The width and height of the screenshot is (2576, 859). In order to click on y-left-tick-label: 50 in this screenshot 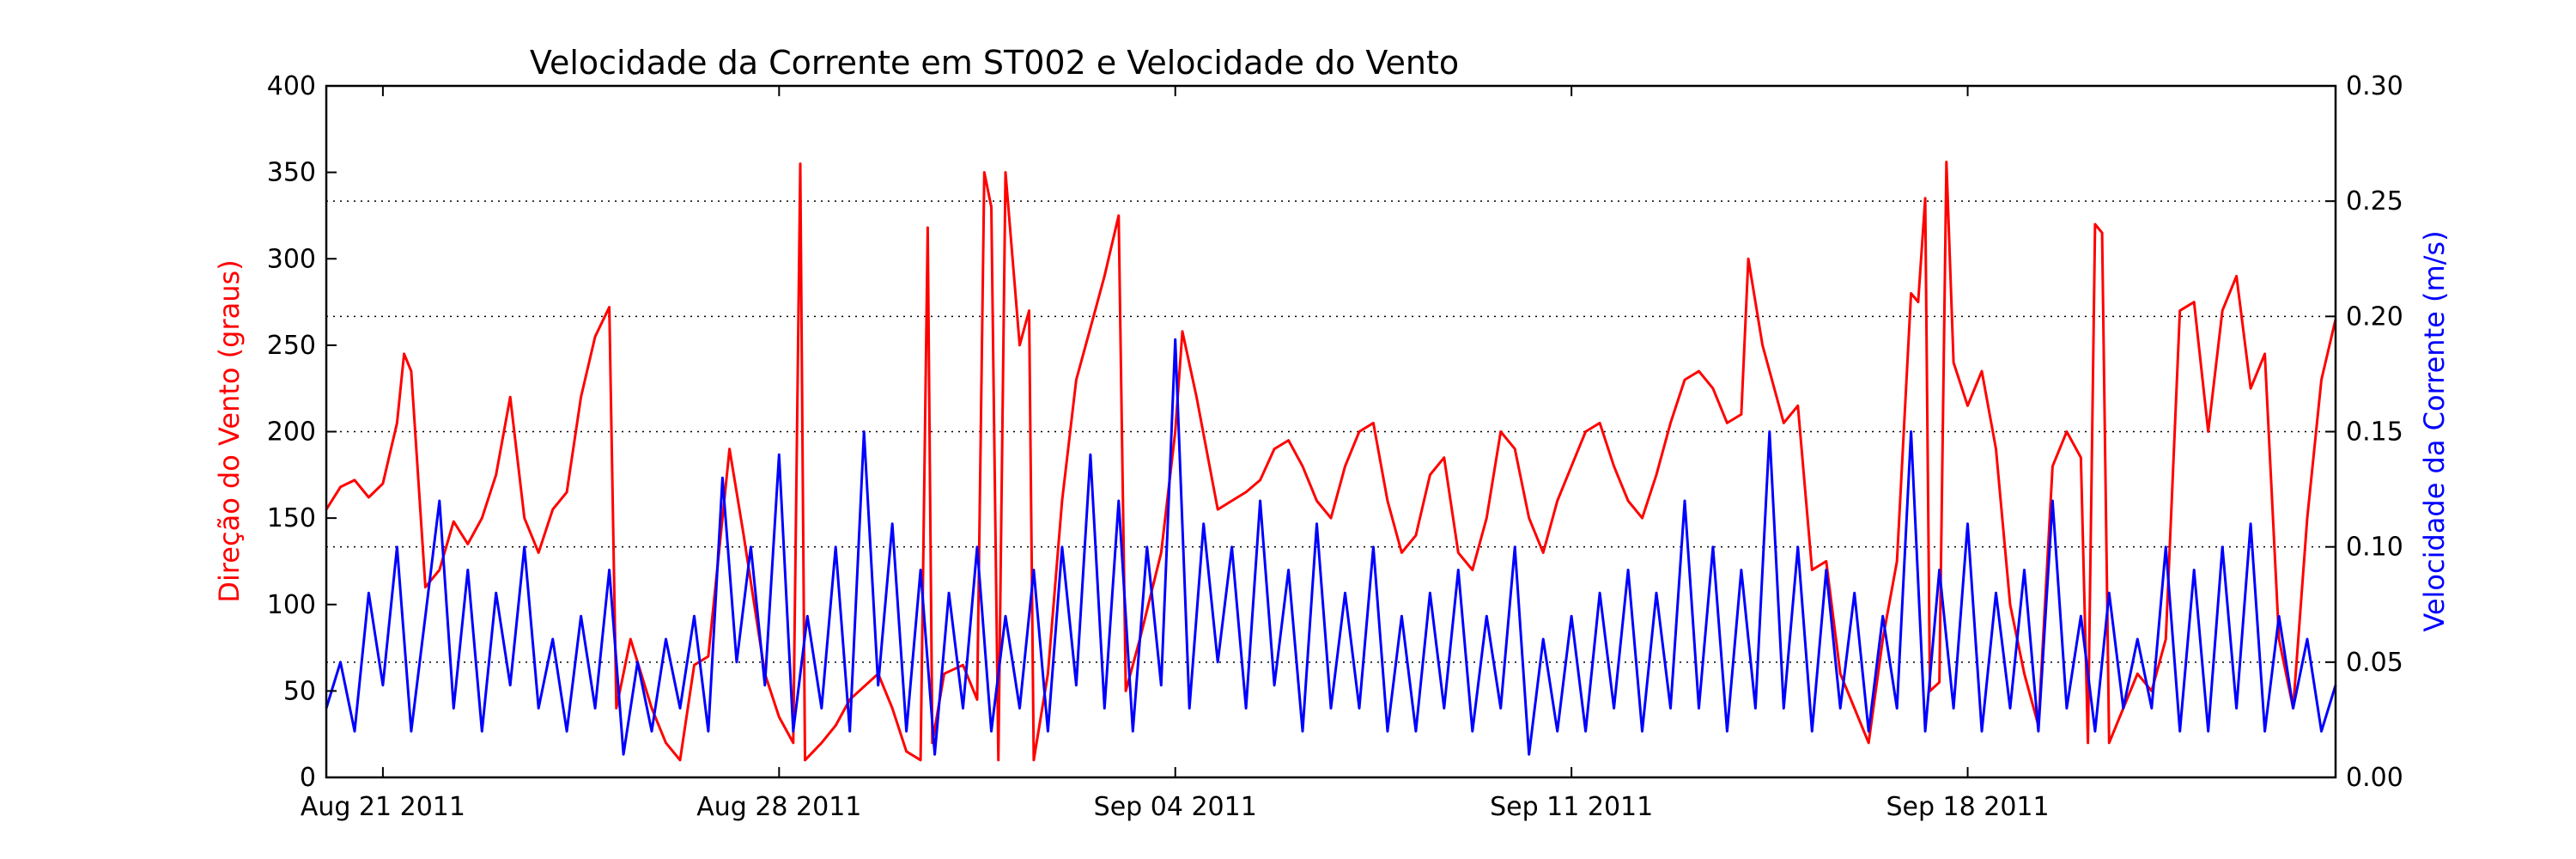, I will do `click(300, 691)`.